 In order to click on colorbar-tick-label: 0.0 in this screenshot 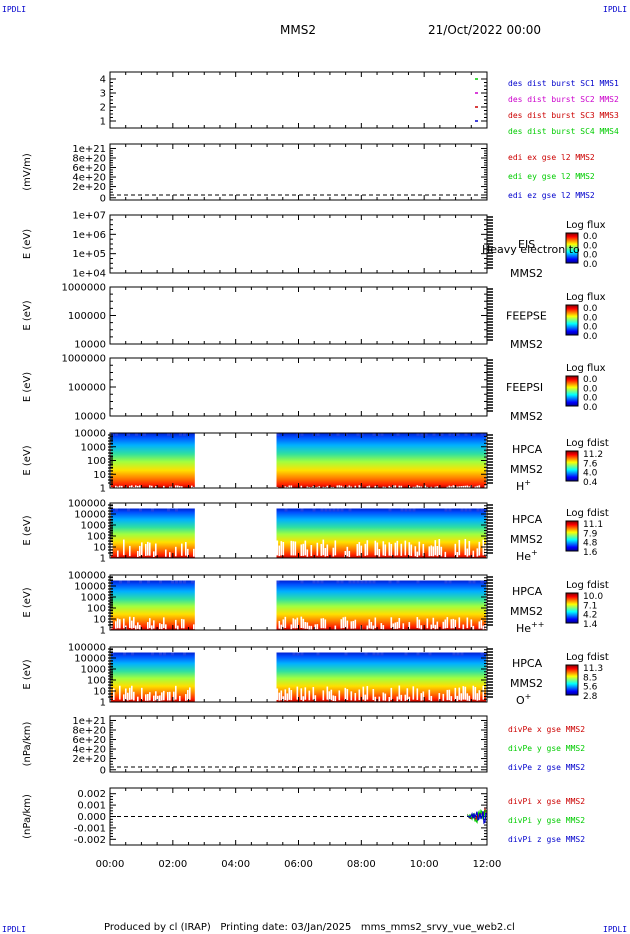, I will do `click(590, 380)`.